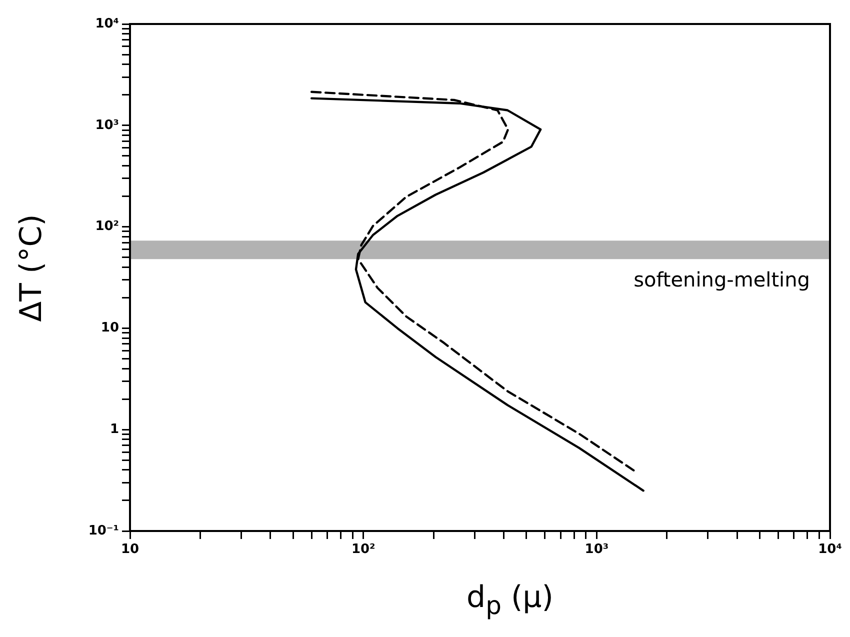  I want to click on y-tick-label: 10³, so click(107, 125).